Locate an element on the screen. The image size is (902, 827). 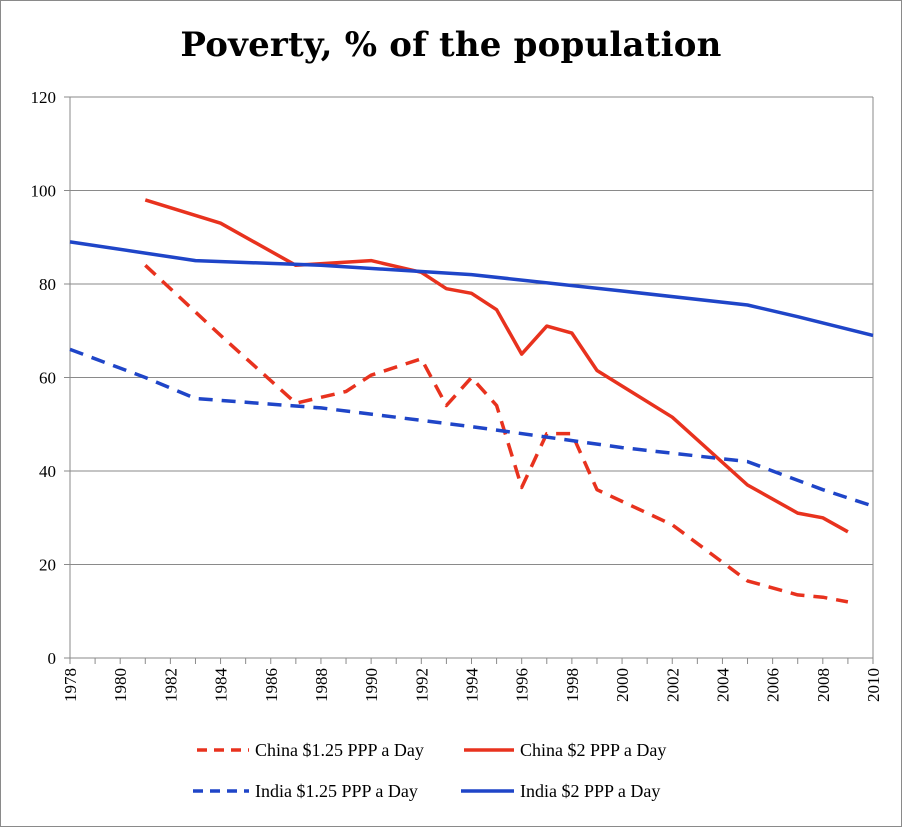
x-tick-label: 1978 is located at coordinates (70, 685).